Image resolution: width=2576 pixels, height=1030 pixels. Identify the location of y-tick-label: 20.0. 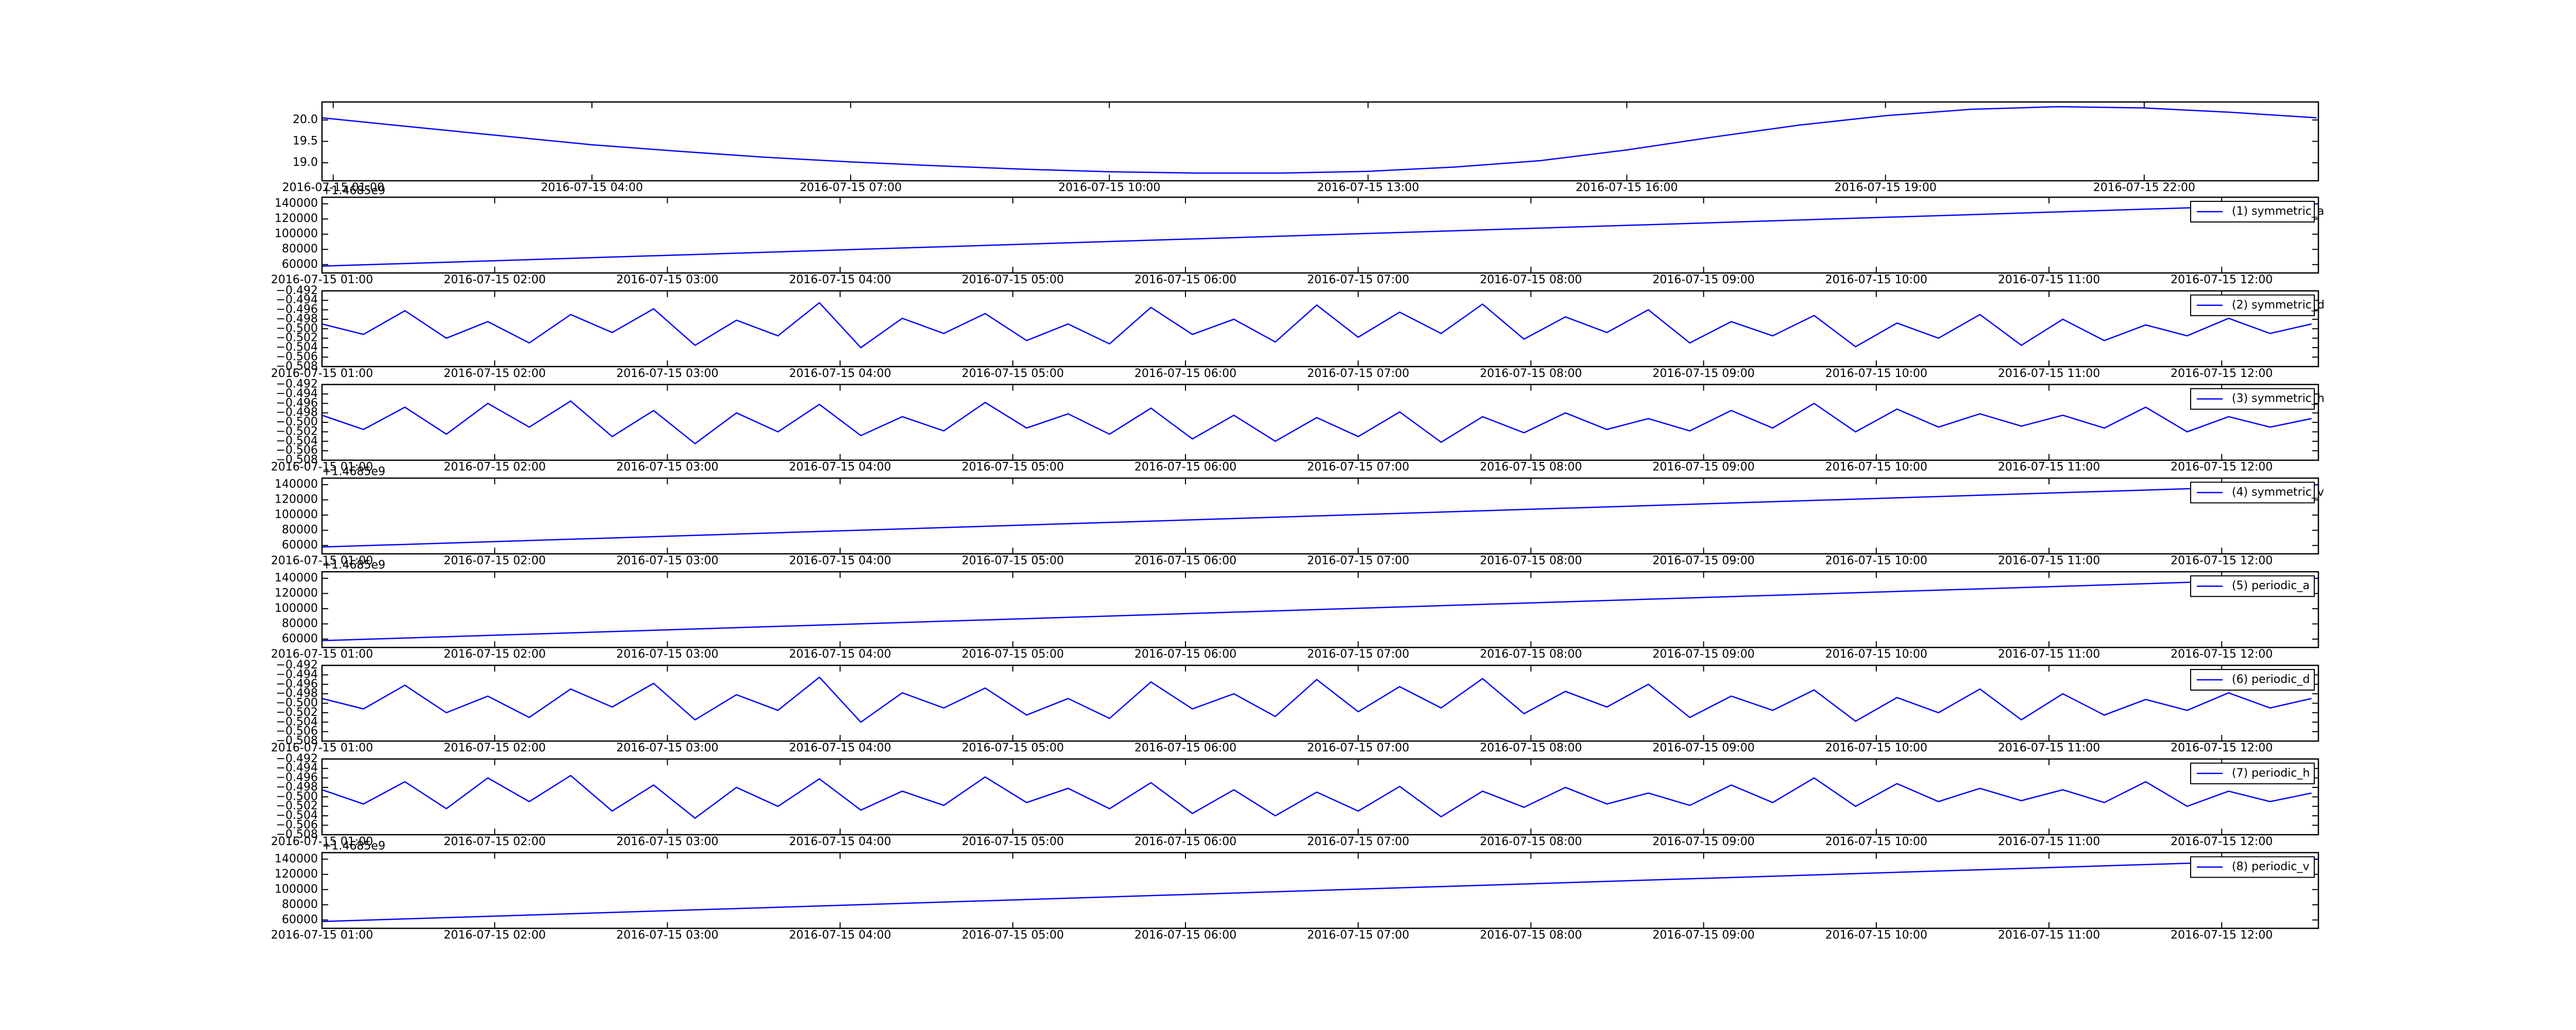
(305, 120).